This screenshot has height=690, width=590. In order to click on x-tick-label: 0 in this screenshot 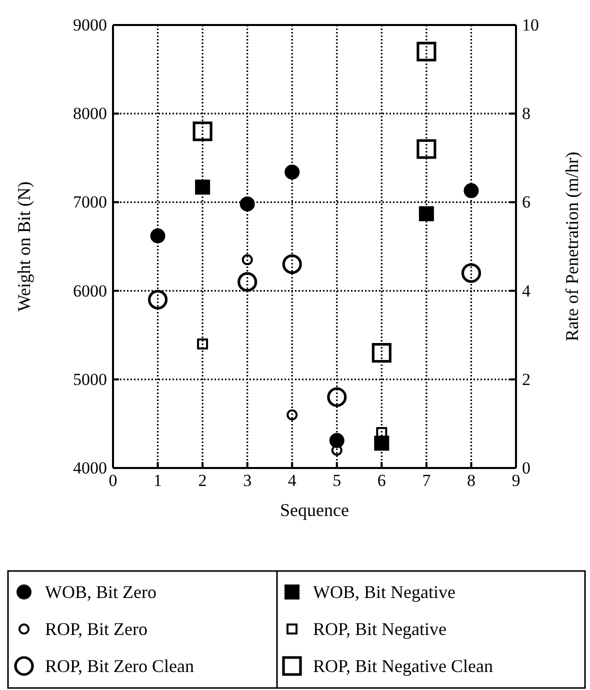, I will do `click(113, 480)`.